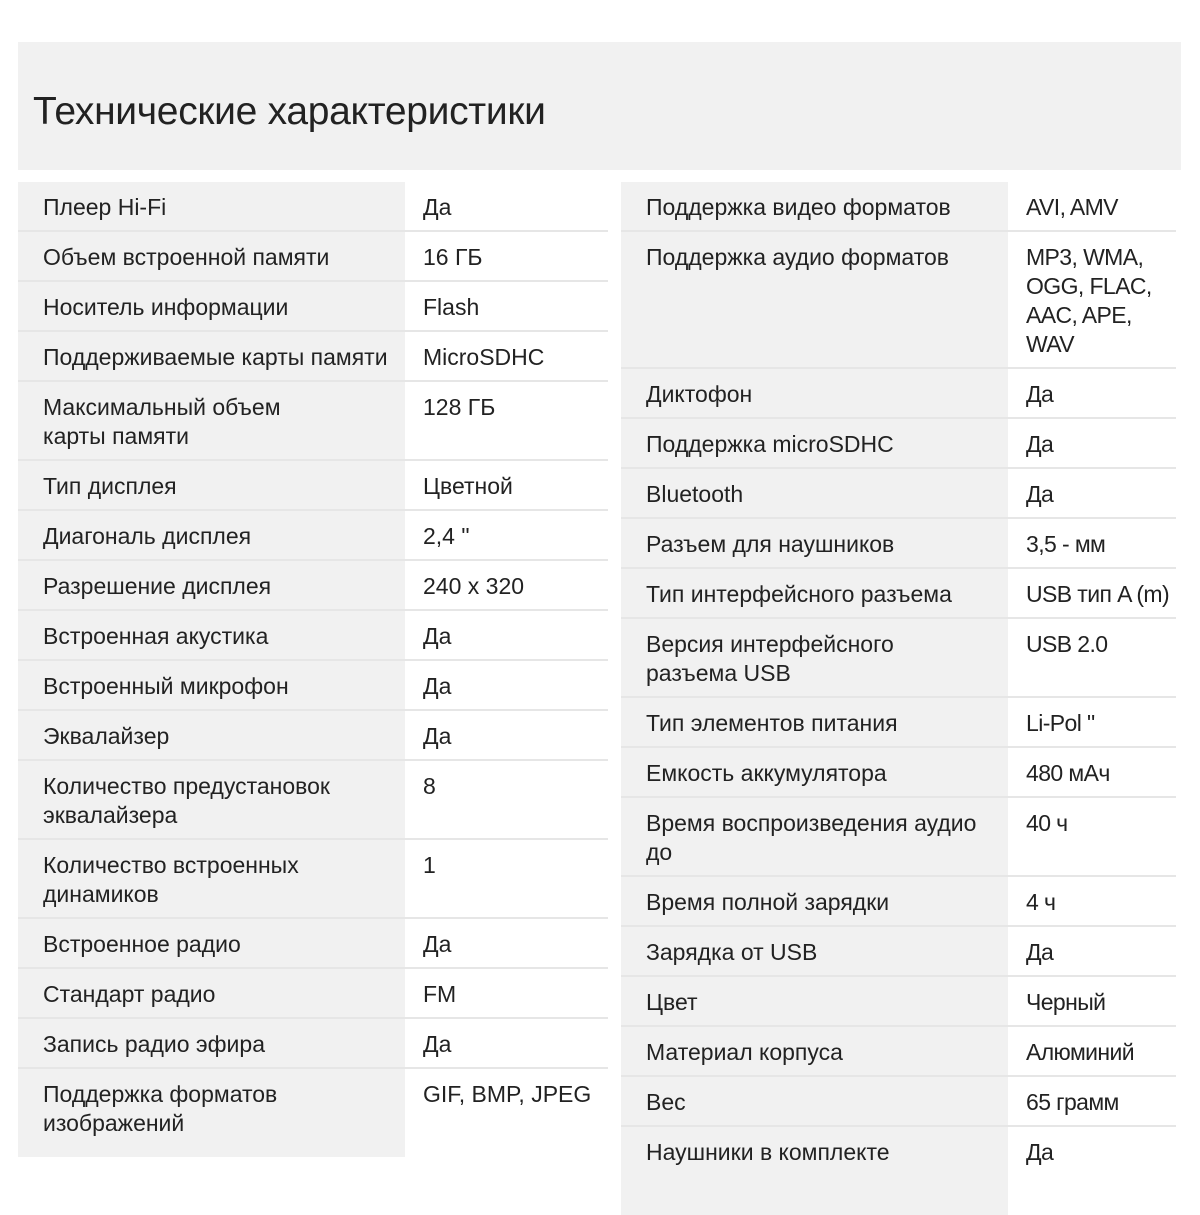  Describe the element at coordinates (440, 994) in the screenshot. I see `spec-value: FM` at that location.